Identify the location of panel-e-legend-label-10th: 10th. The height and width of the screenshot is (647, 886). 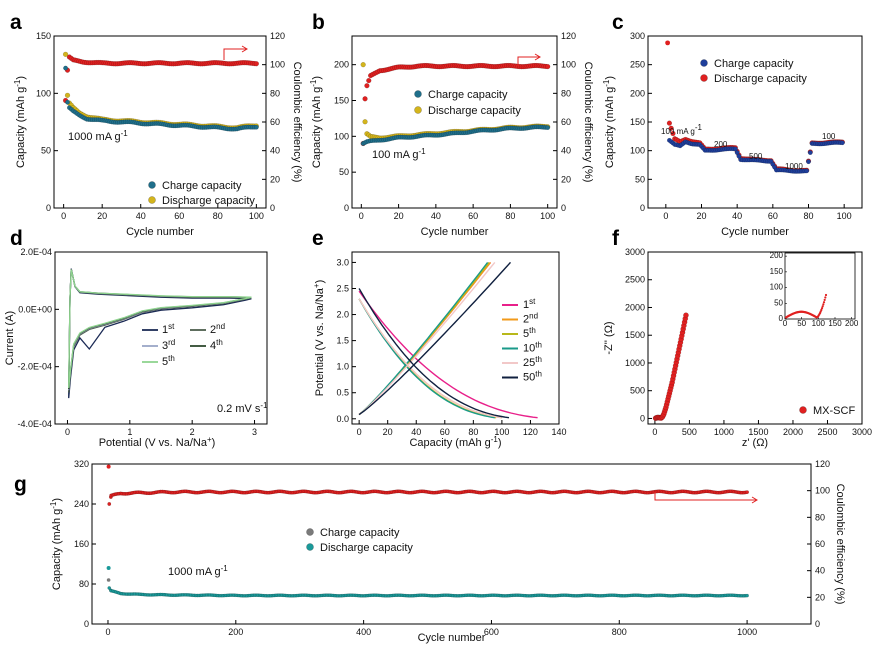
(532, 348).